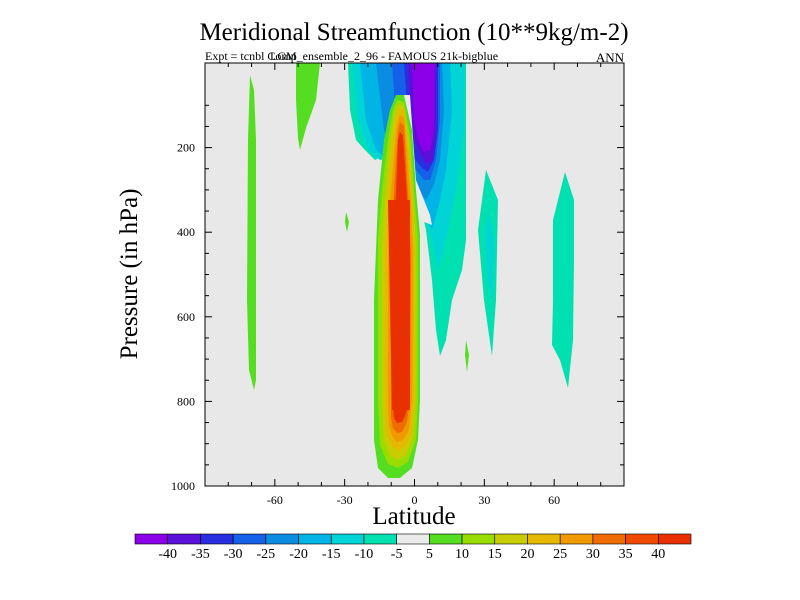  Describe the element at coordinates (129, 274) in the screenshot. I see `y-axis-label: Pressure (in hPa)` at that location.